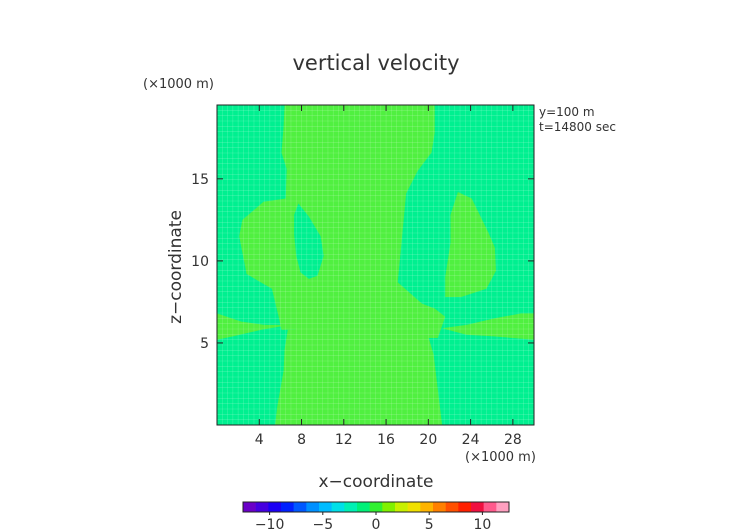  What do you see at coordinates (178, 84) in the screenshot?
I see `y-unit-label: (×1000 m)` at bounding box center [178, 84].